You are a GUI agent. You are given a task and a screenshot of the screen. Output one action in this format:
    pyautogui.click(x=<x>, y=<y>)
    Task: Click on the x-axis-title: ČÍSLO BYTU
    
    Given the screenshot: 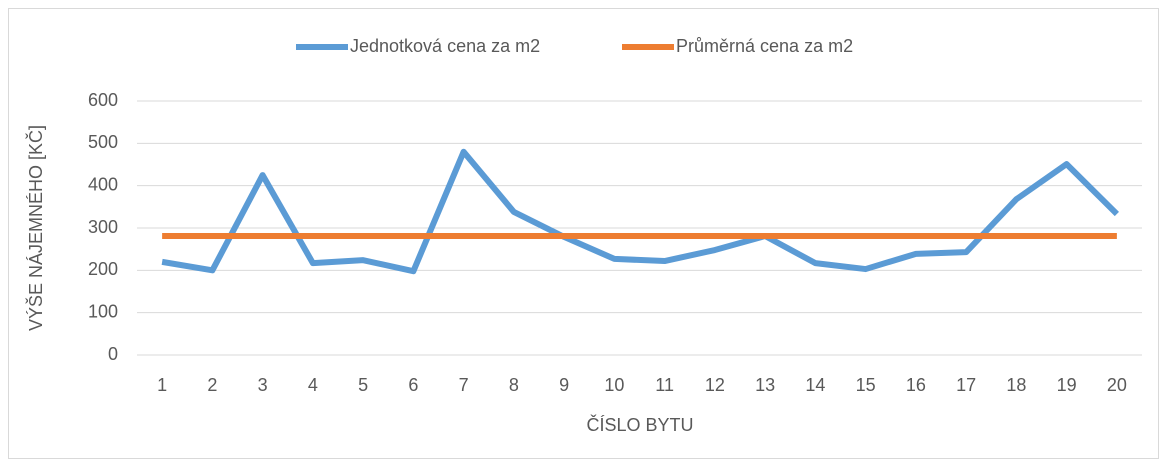 What is the action you would take?
    pyautogui.click(x=639, y=424)
    